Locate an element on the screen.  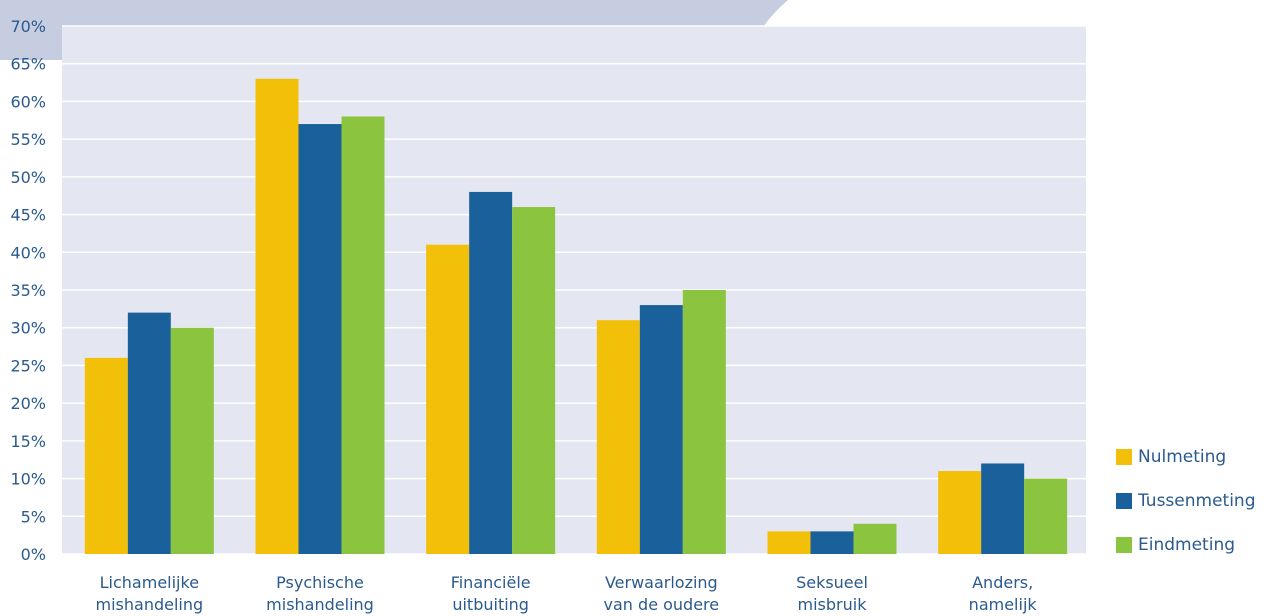
x-category-label: namelijk is located at coordinates (1003, 604).